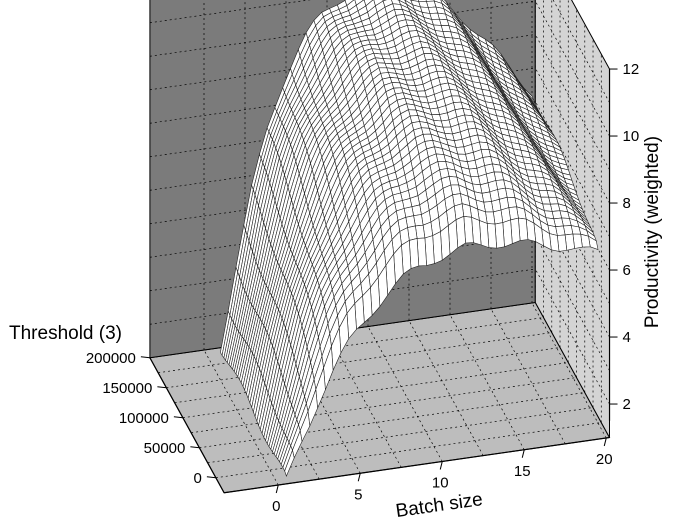 Image resolution: width=675 pixels, height=531 pixels. Describe the element at coordinates (198, 478) in the screenshot. I see `y-tick-label: 0` at that location.